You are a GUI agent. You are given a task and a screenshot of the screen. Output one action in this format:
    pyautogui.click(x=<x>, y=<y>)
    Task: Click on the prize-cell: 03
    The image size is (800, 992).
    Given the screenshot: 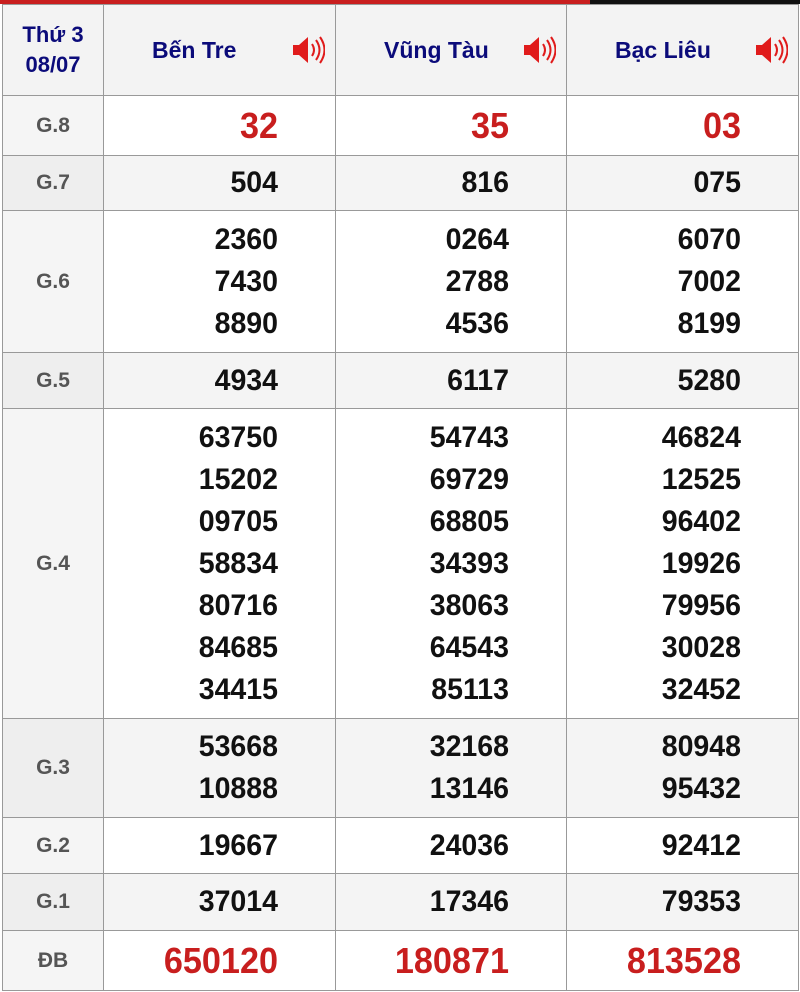 What is the action you would take?
    pyautogui.click(x=682, y=125)
    